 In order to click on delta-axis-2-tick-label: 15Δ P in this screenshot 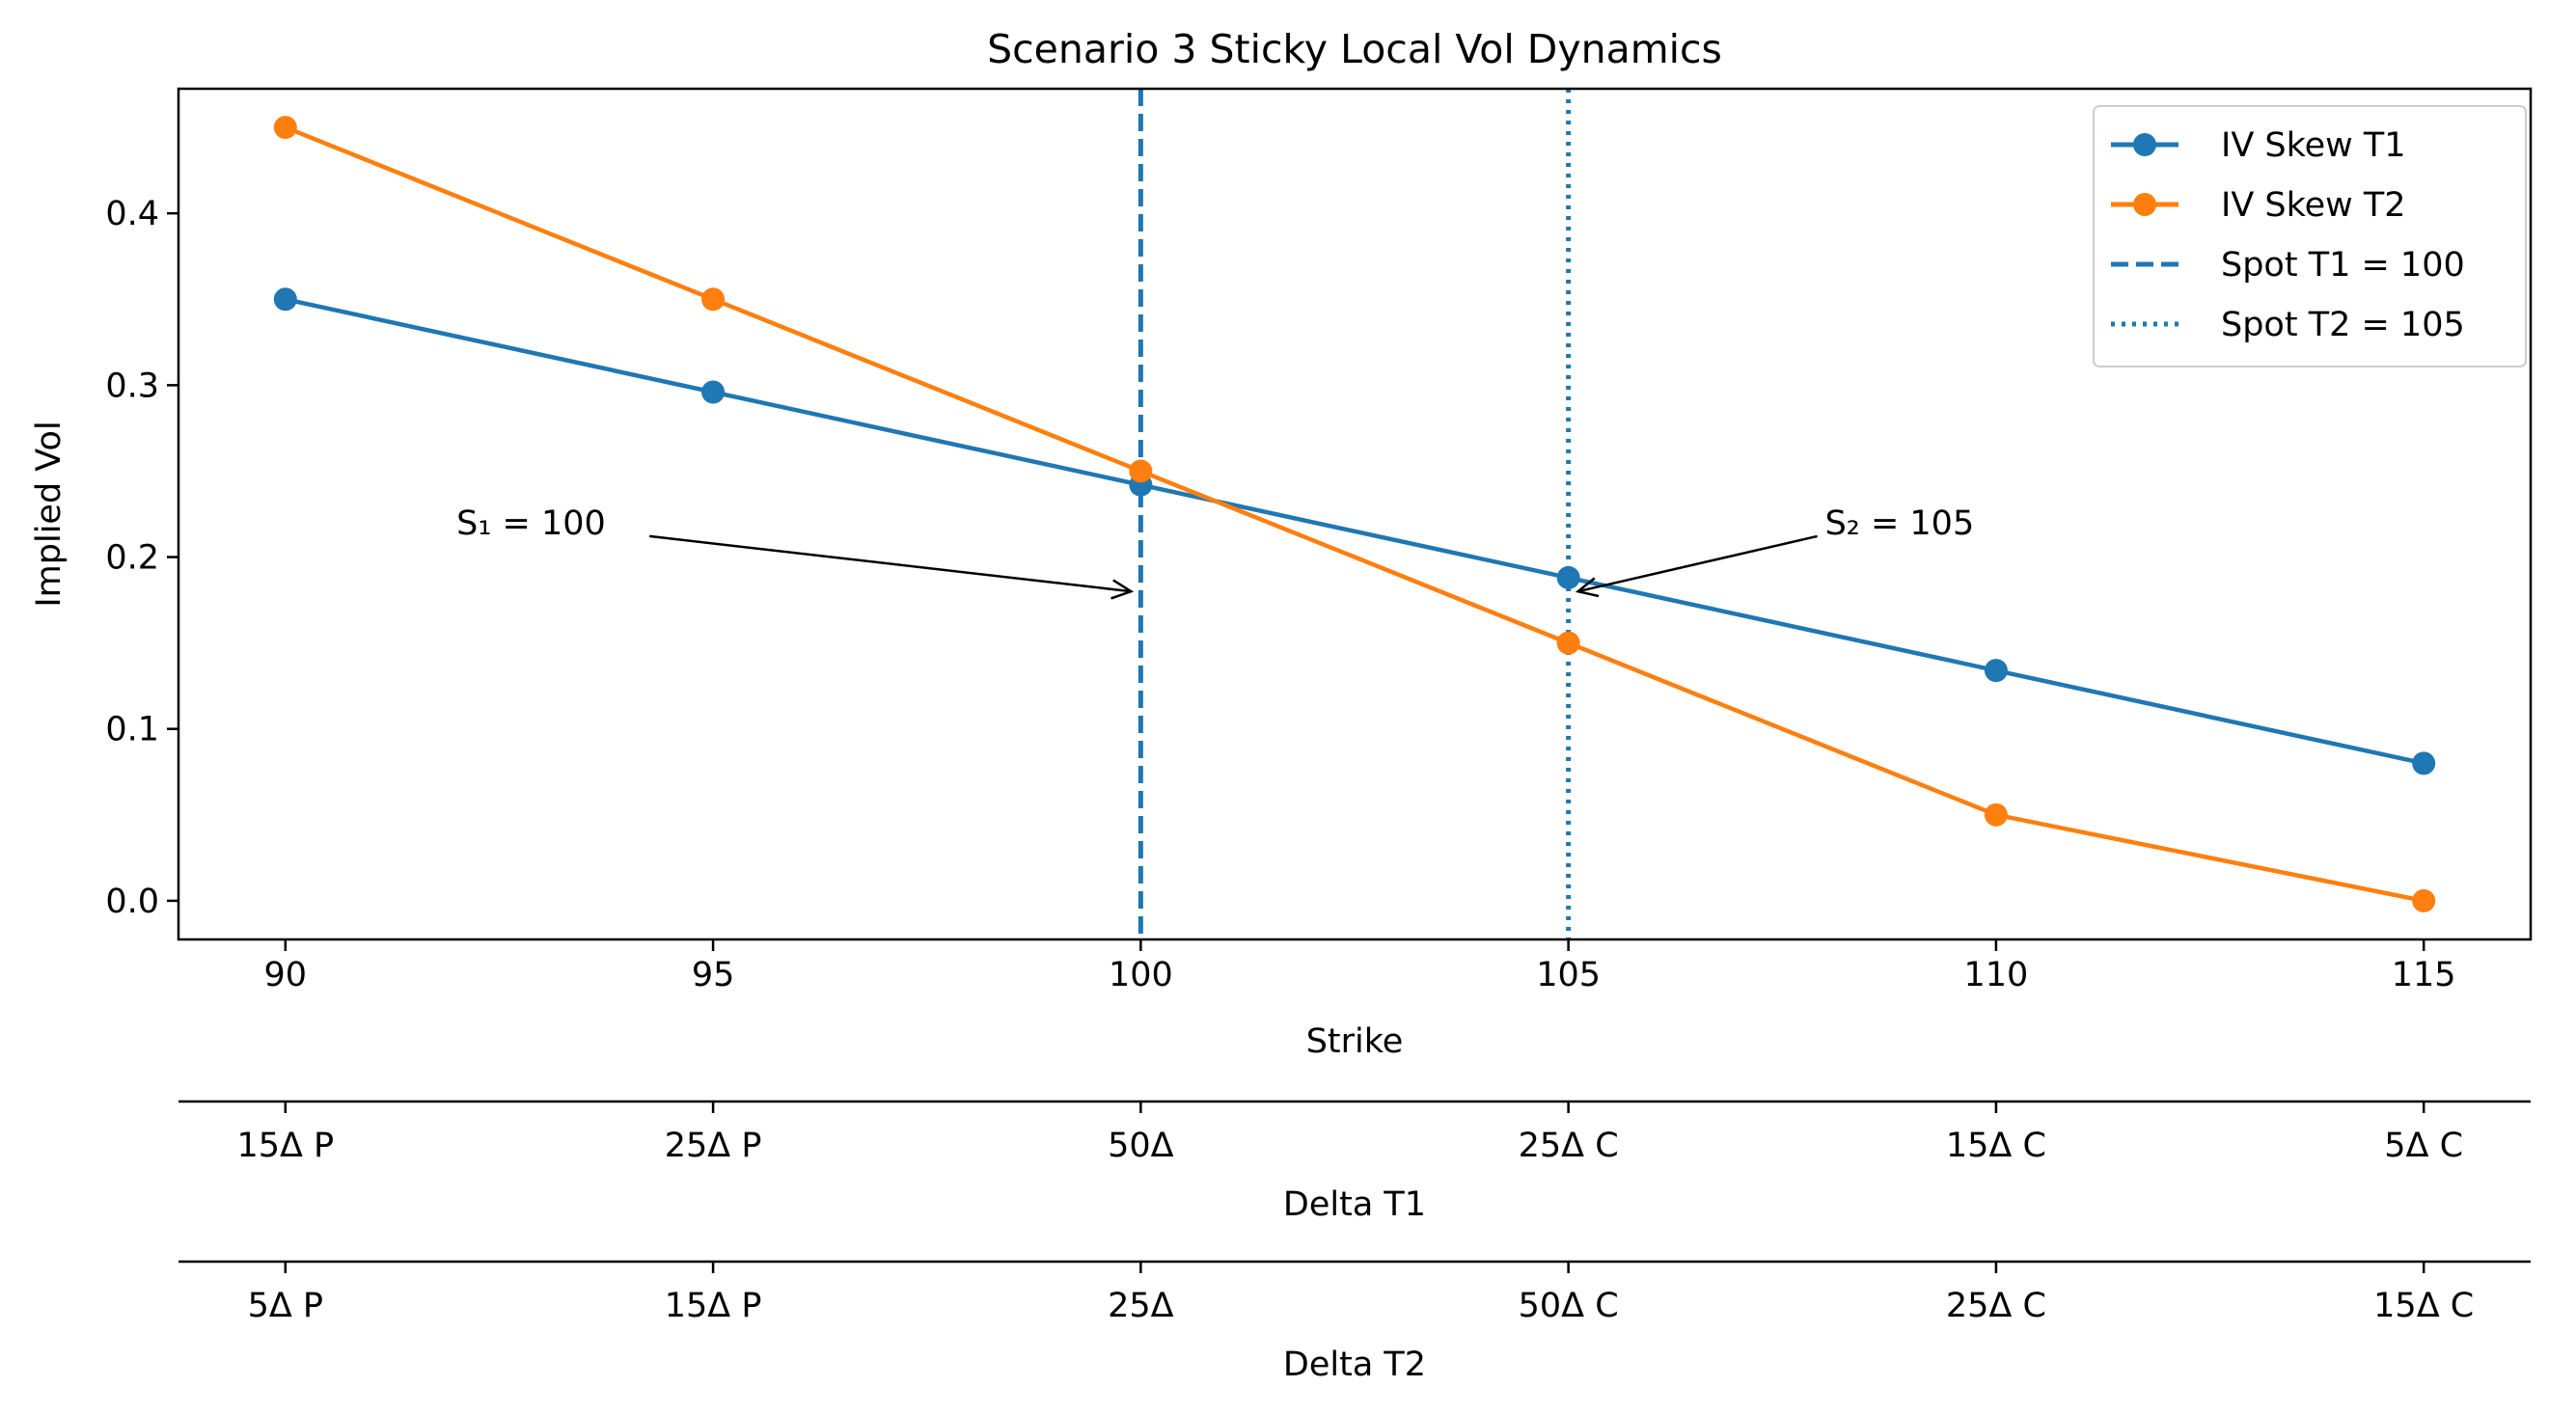, I will do `click(713, 1306)`.